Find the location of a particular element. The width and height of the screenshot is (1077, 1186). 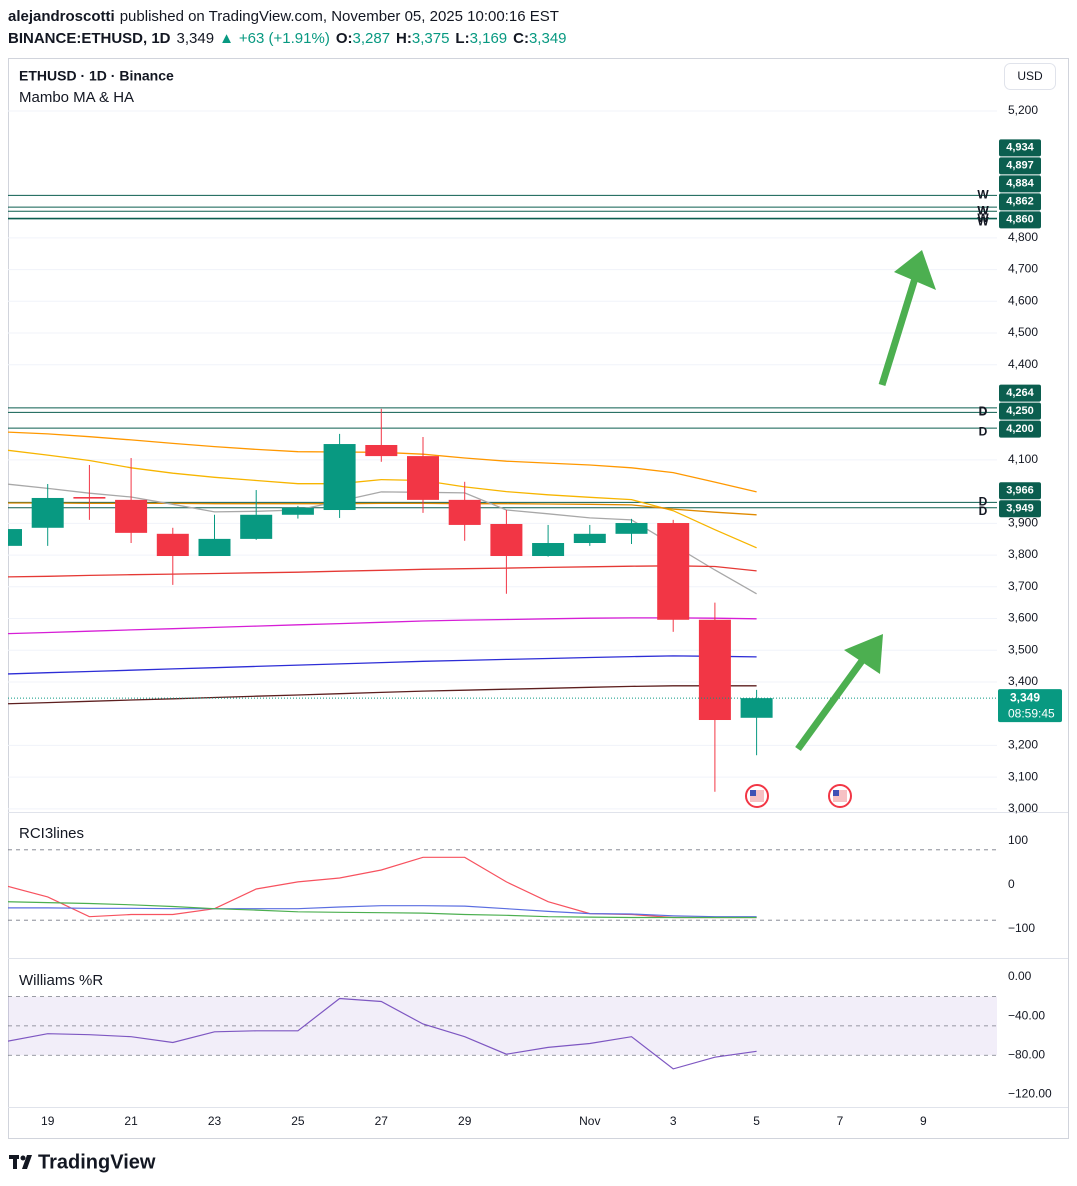

level-price-label: 3,949 is located at coordinates (1020, 509).